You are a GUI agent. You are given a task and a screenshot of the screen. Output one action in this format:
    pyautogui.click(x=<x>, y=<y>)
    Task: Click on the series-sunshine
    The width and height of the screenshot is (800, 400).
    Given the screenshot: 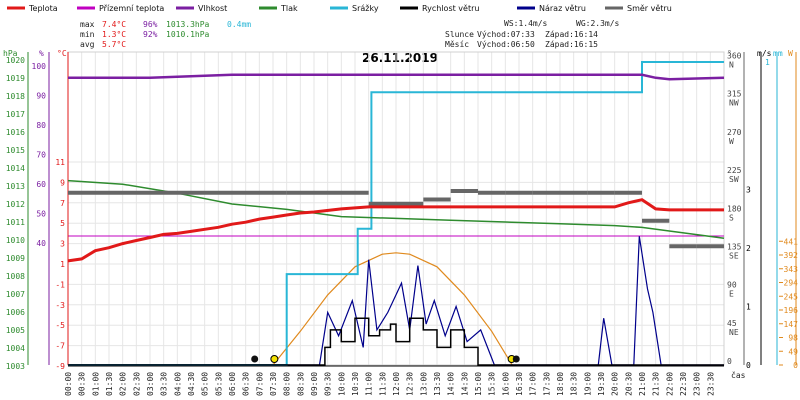 What is the action you would take?
    pyautogui.click(x=392, y=309)
    